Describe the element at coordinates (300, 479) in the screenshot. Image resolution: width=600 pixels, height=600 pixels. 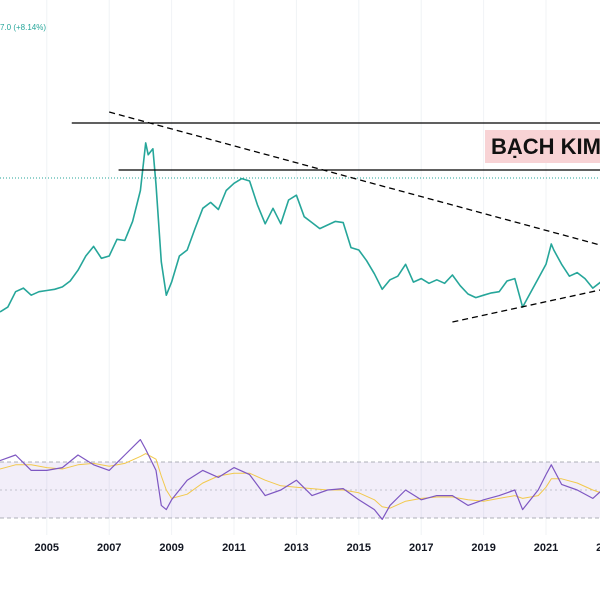
I see `rsi-line` at that location.